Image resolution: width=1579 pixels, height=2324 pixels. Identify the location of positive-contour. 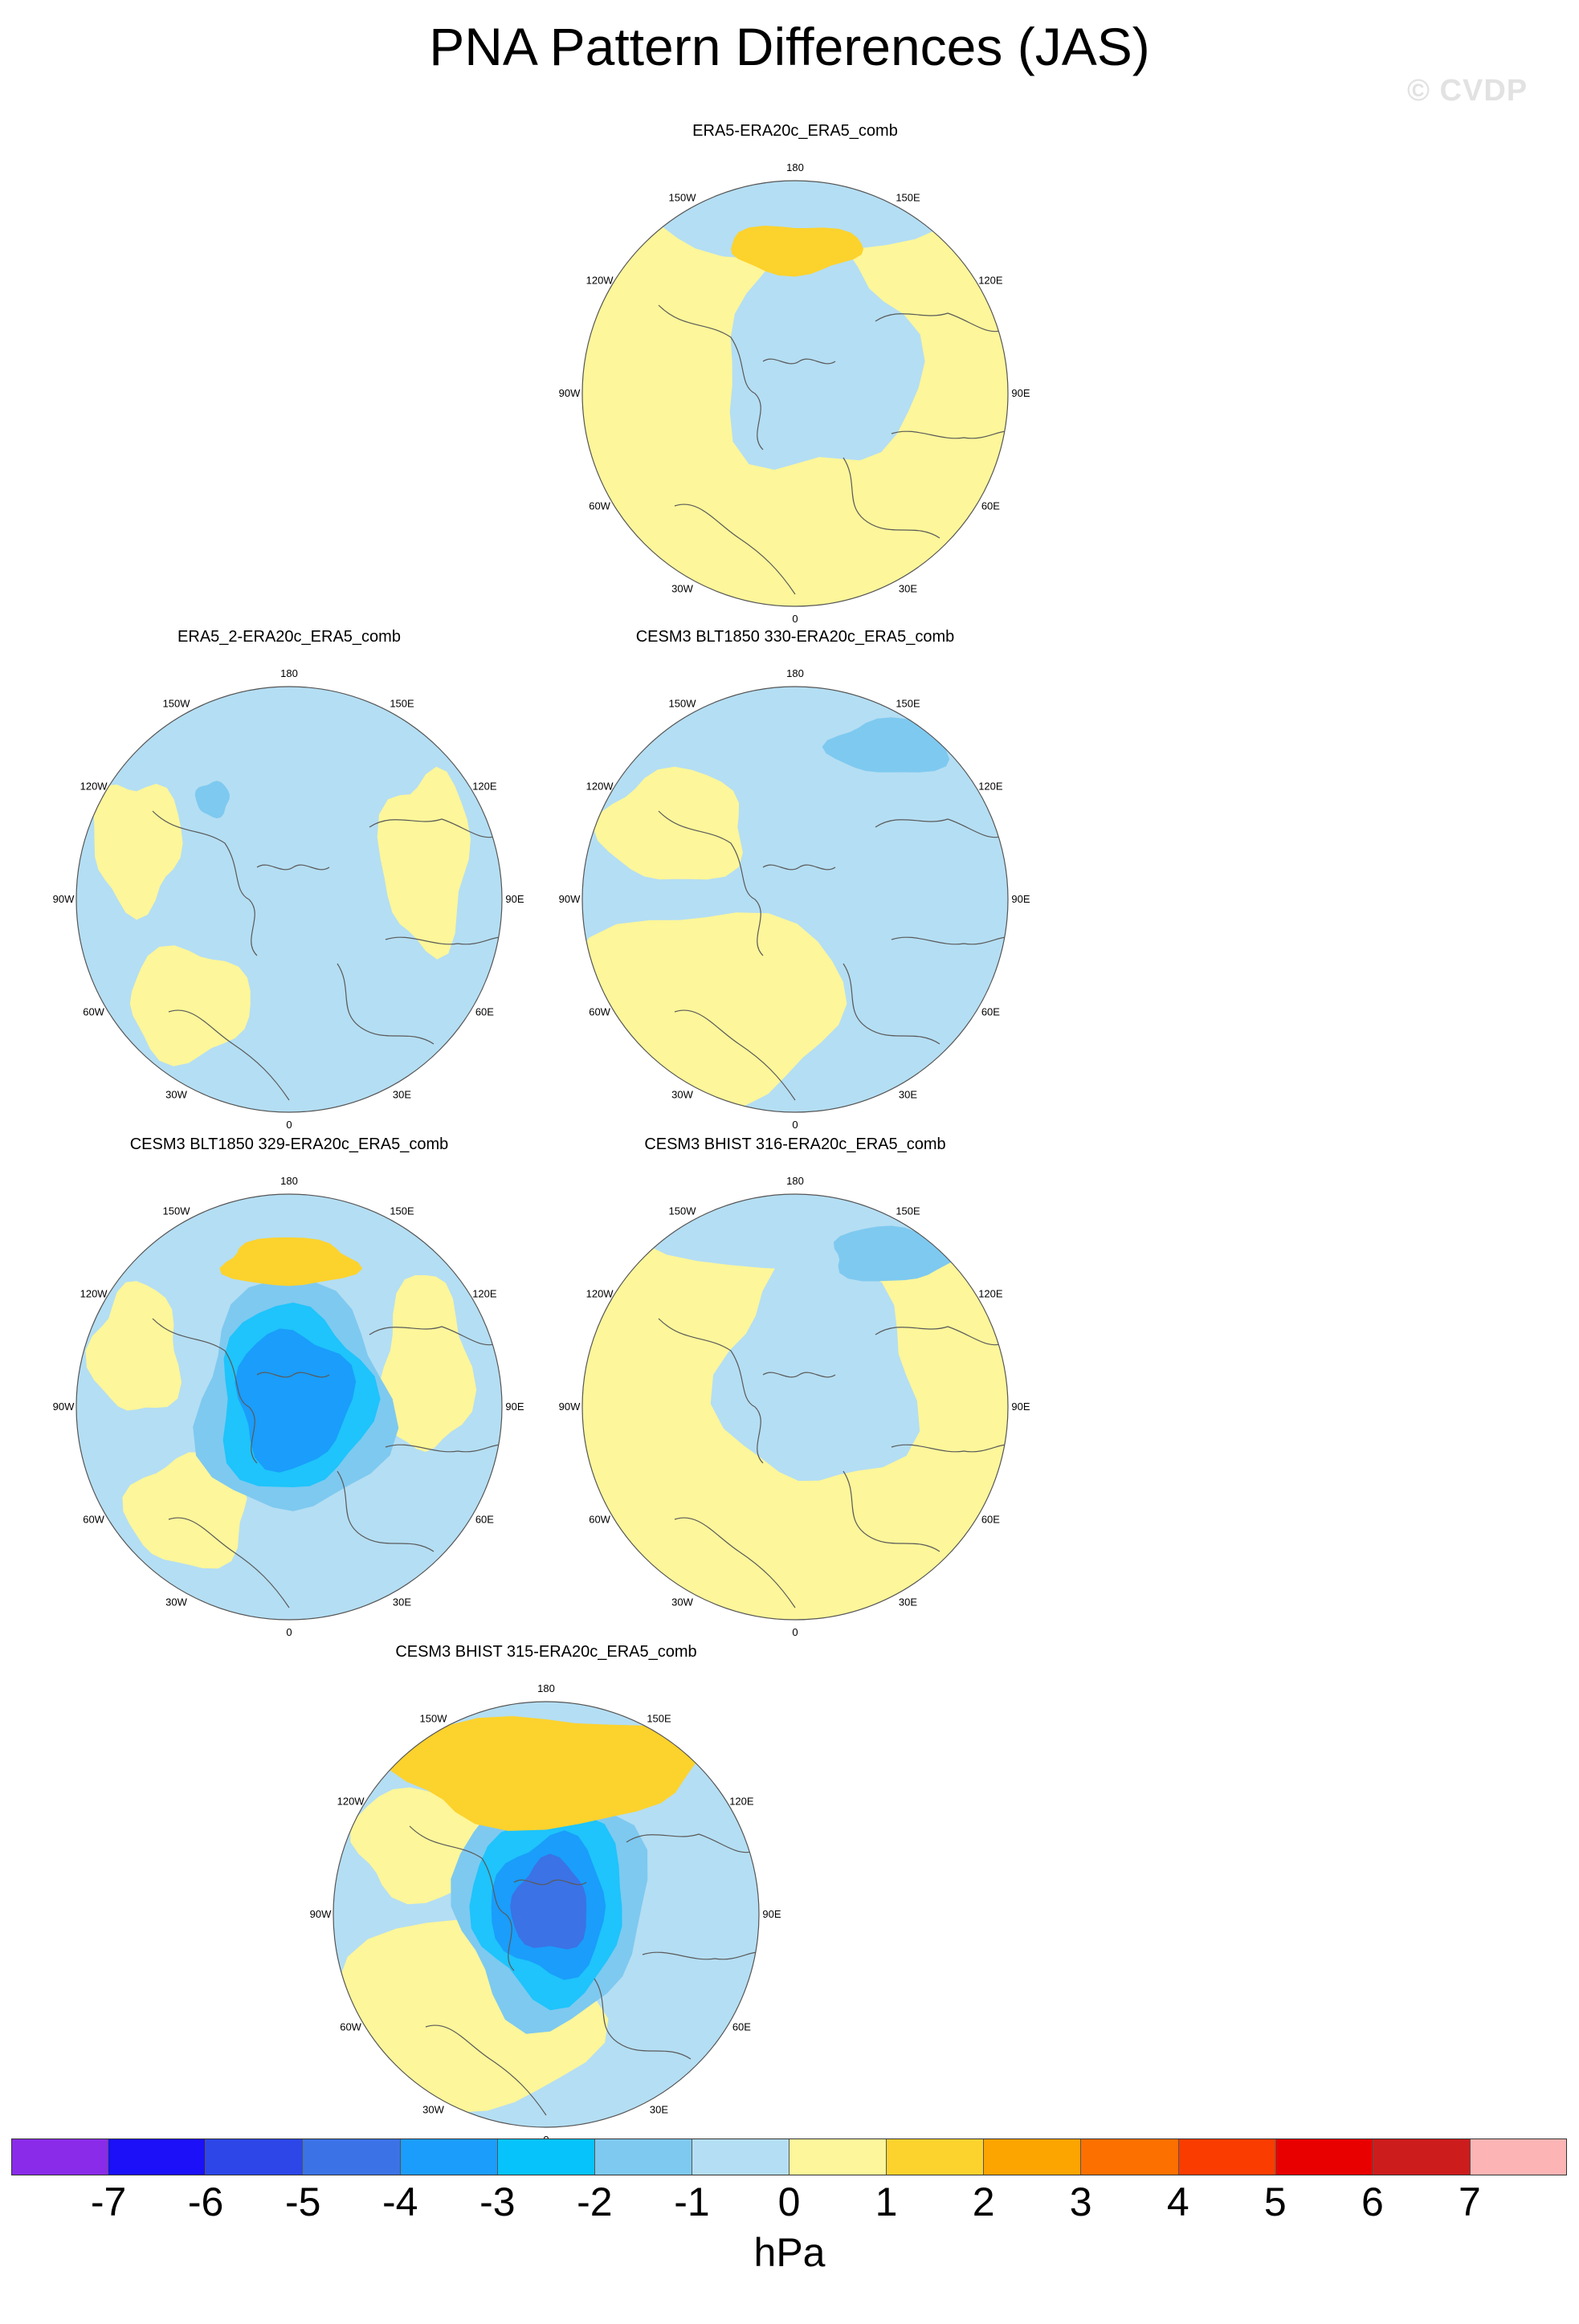
(544, 1773).